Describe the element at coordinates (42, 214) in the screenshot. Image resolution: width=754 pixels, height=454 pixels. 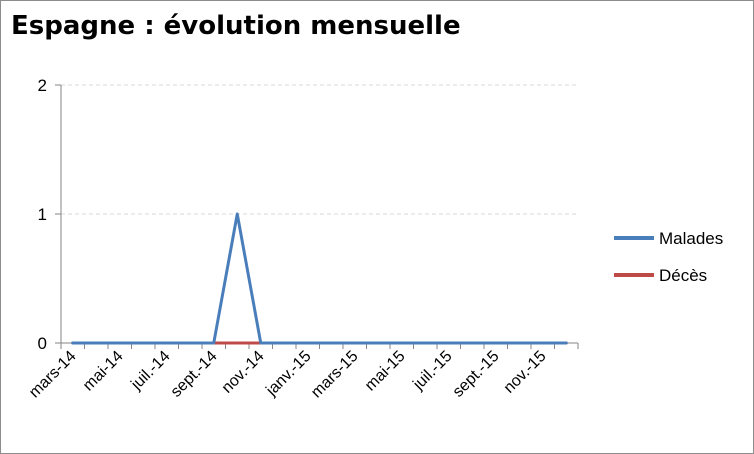
I see `y-tick-label: 1` at that location.